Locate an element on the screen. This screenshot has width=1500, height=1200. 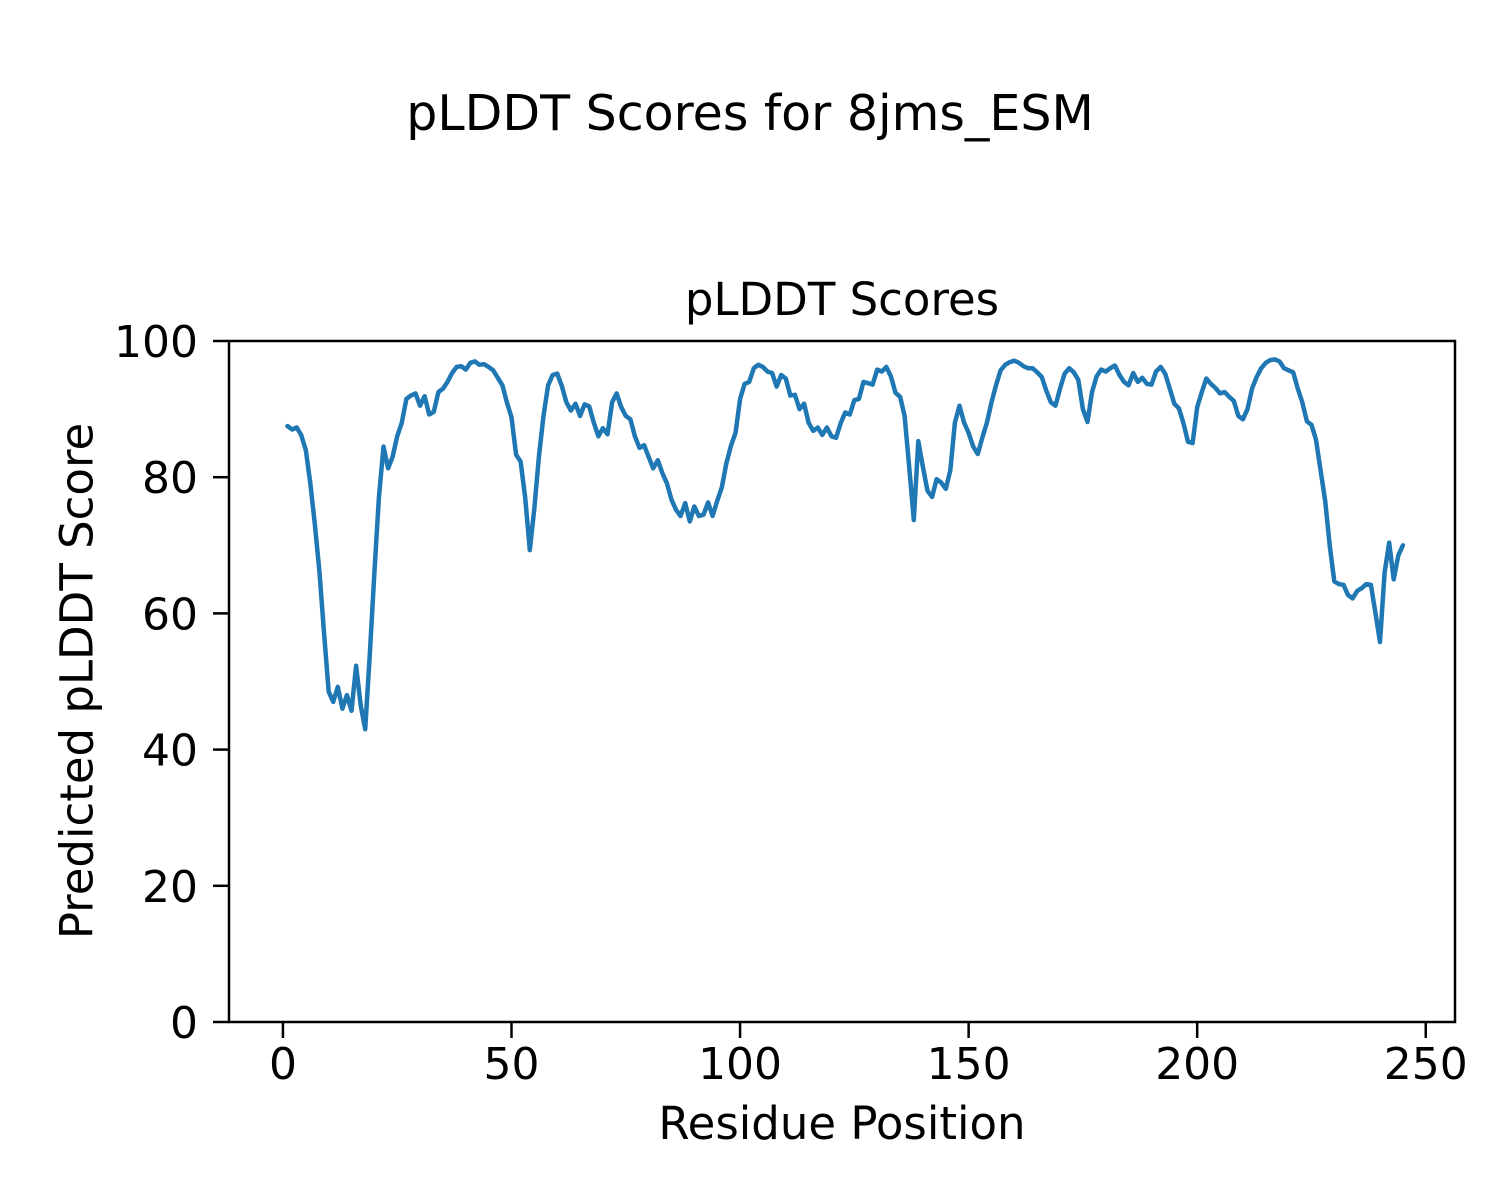
y-tick-label: 40 is located at coordinates (170, 751).